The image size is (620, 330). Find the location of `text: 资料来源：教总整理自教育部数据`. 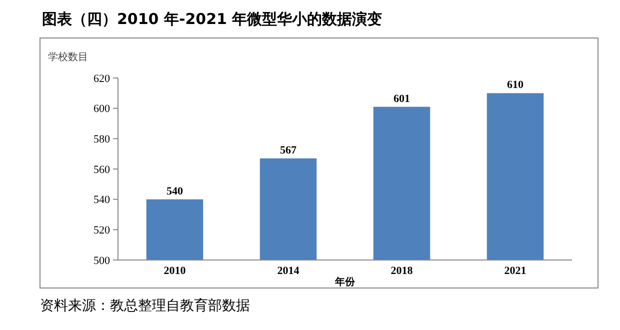

text: 资料来源：教总整理自教育部数据 is located at coordinates (145, 305).